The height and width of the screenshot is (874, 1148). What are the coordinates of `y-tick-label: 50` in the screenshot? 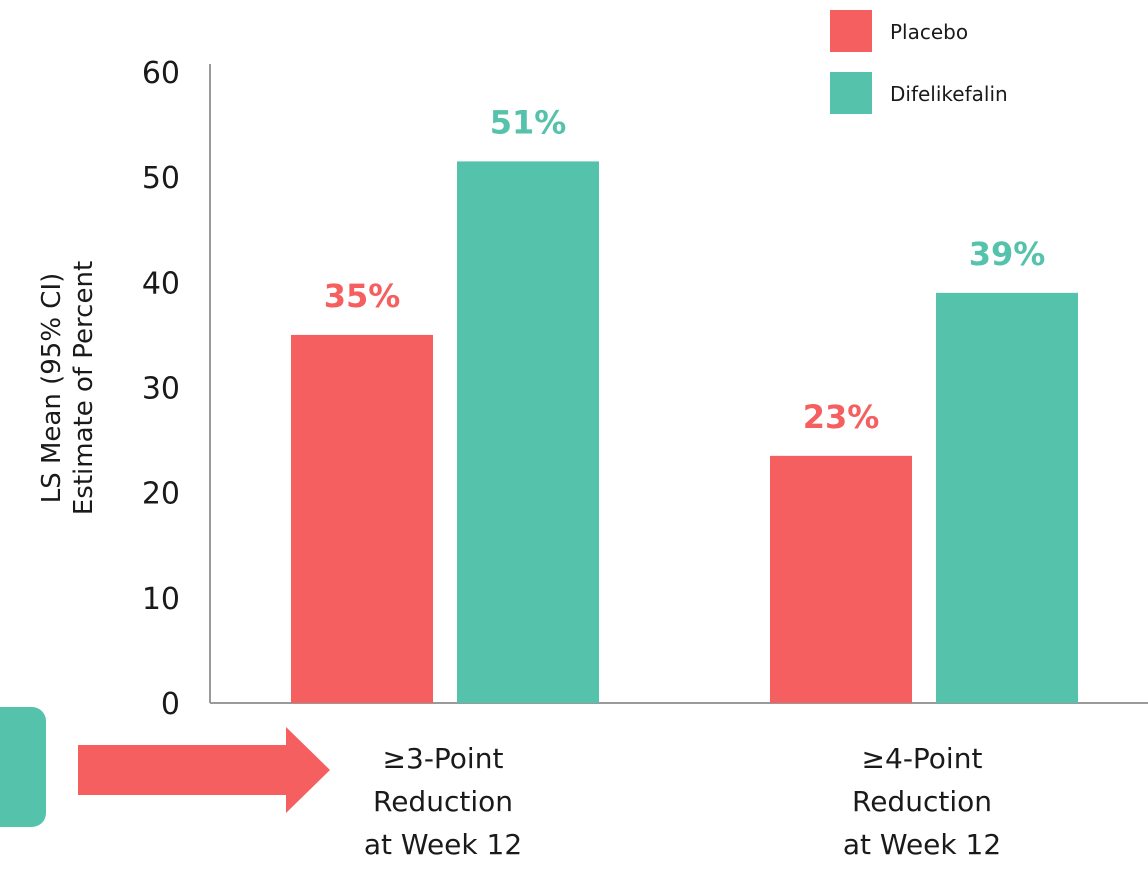 It's located at (161, 178).